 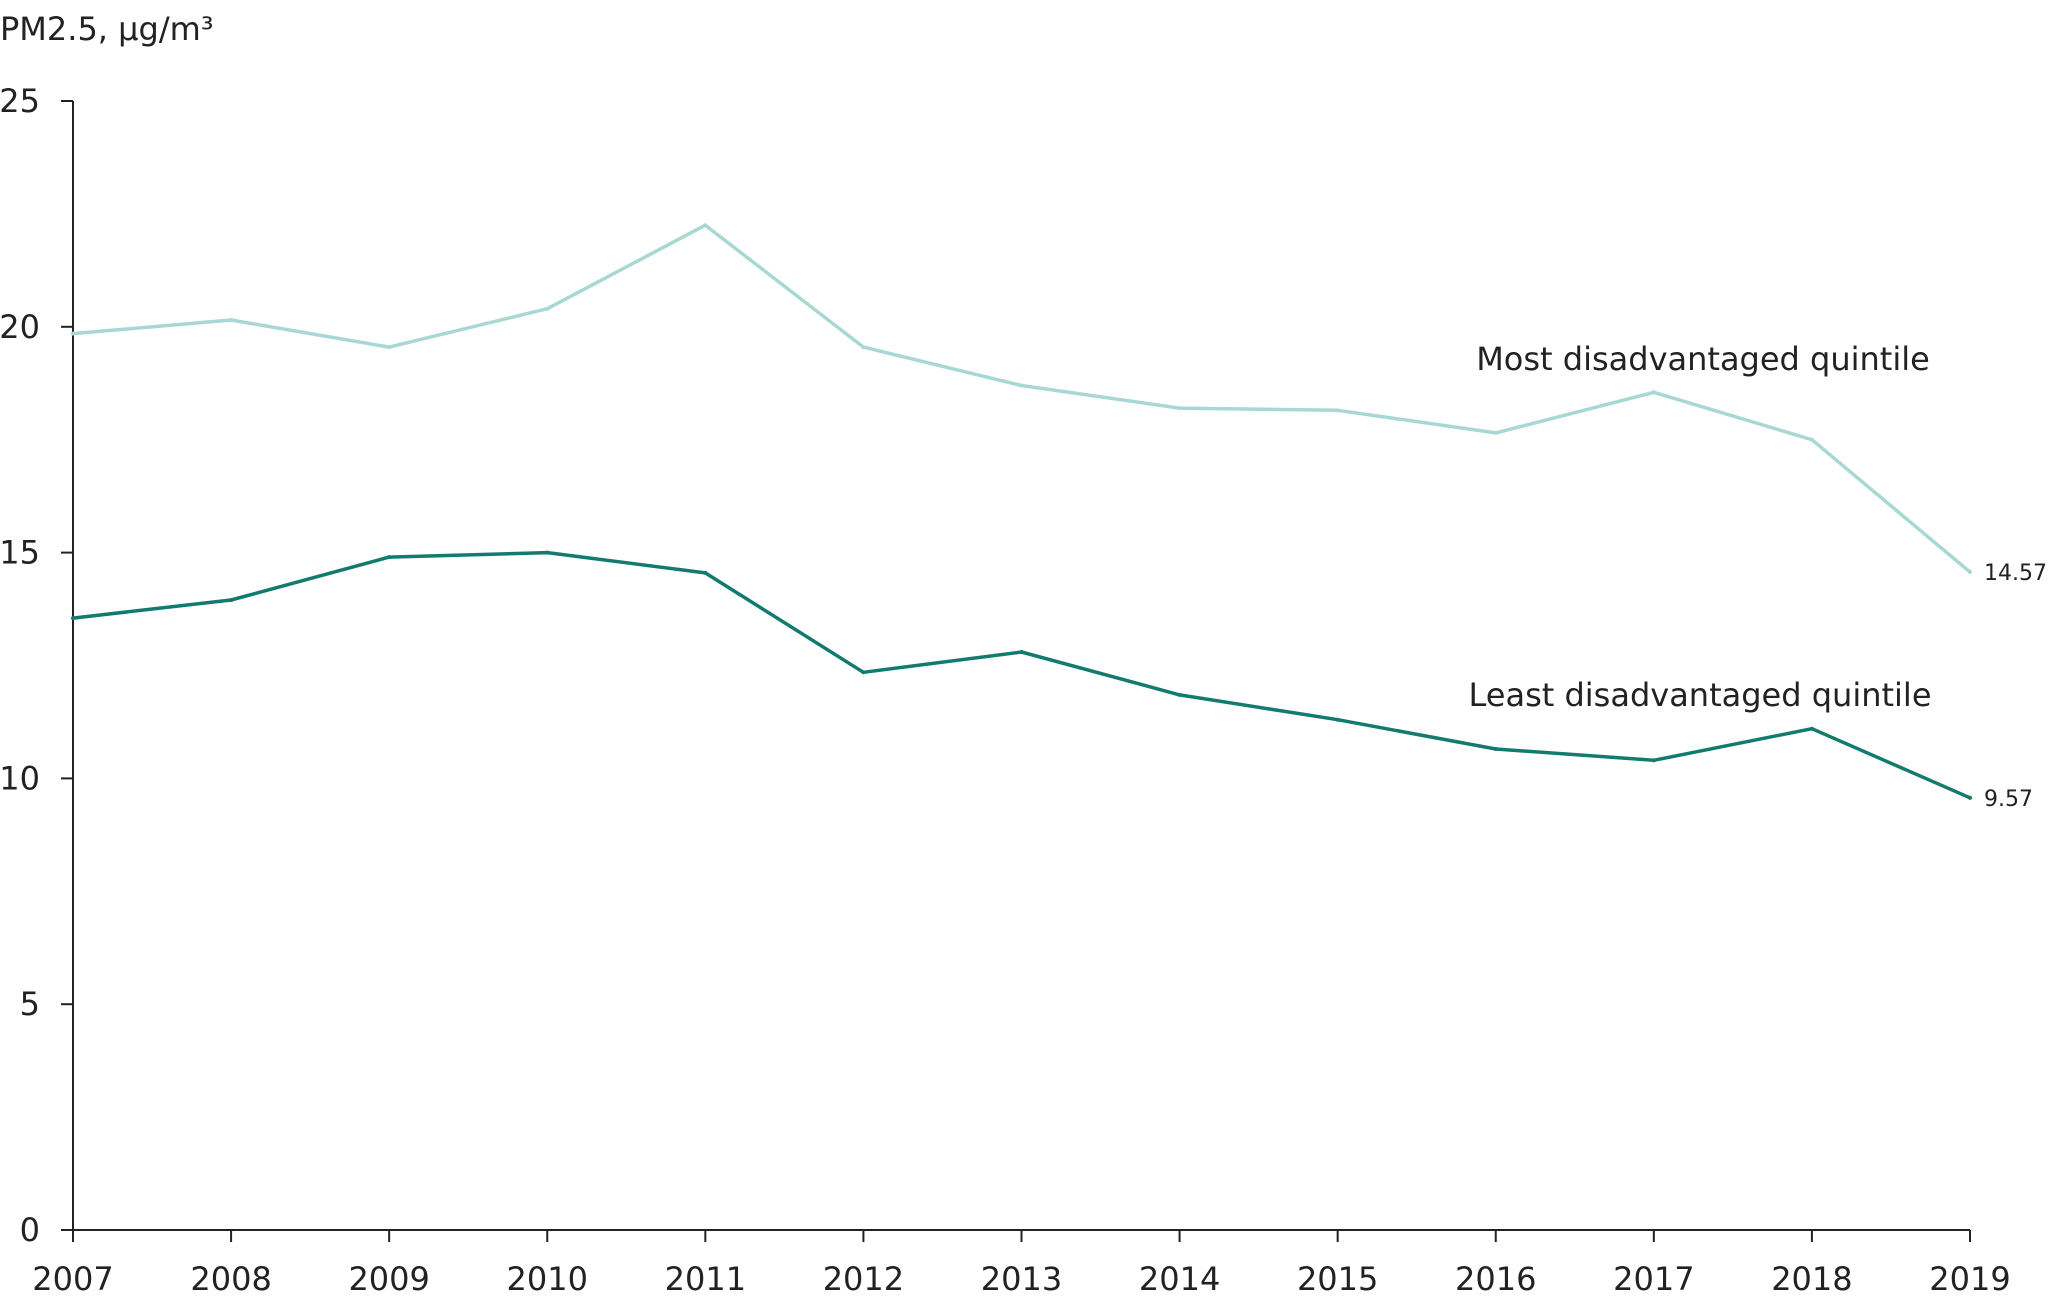 I want to click on series-label: Most disadvantaged quintile, so click(x=1703, y=359).